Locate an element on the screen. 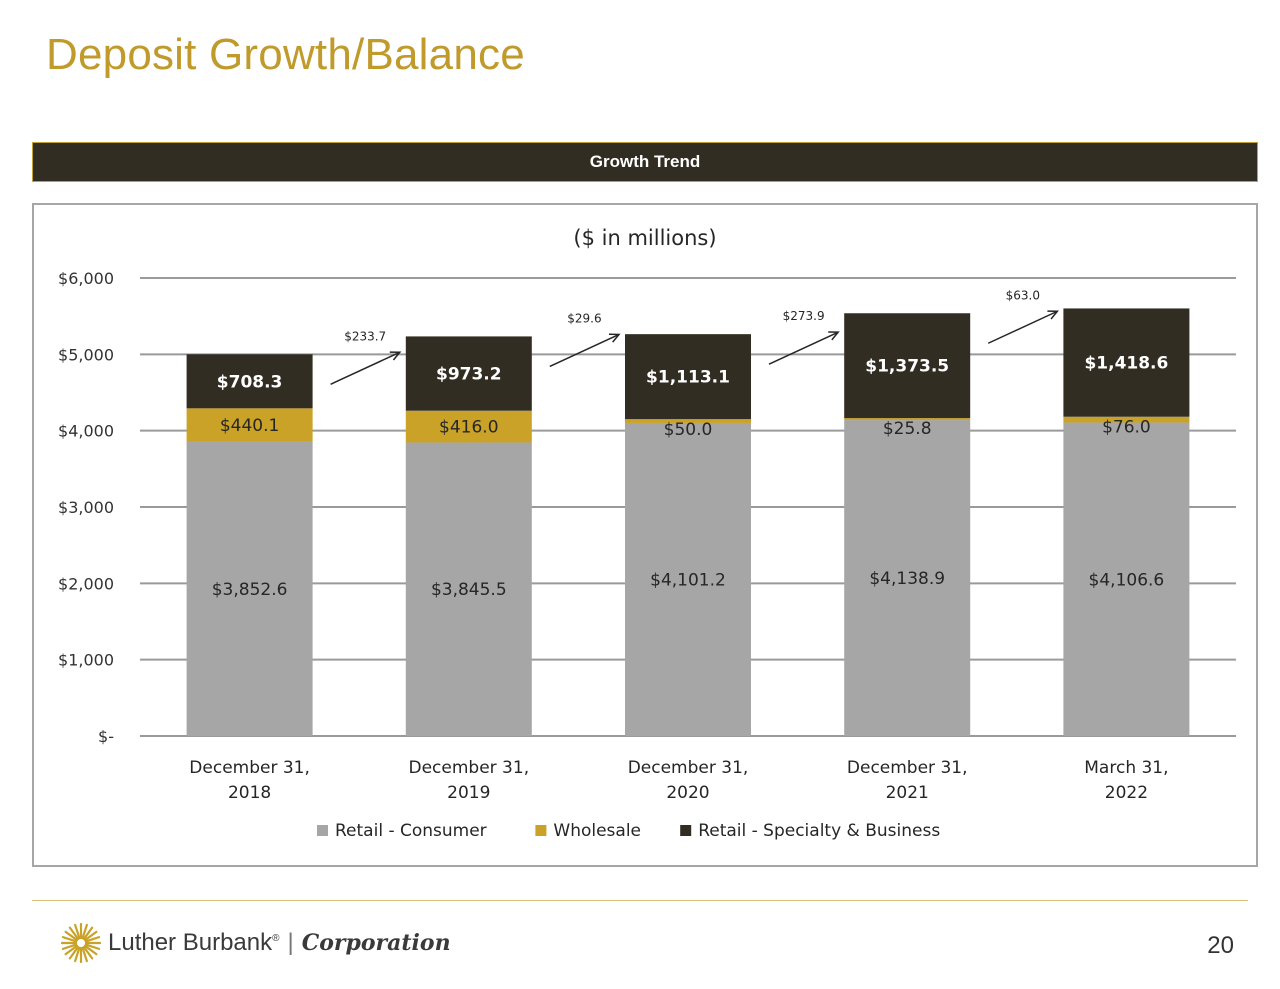  growth-label: $29.6 is located at coordinates (584, 318).